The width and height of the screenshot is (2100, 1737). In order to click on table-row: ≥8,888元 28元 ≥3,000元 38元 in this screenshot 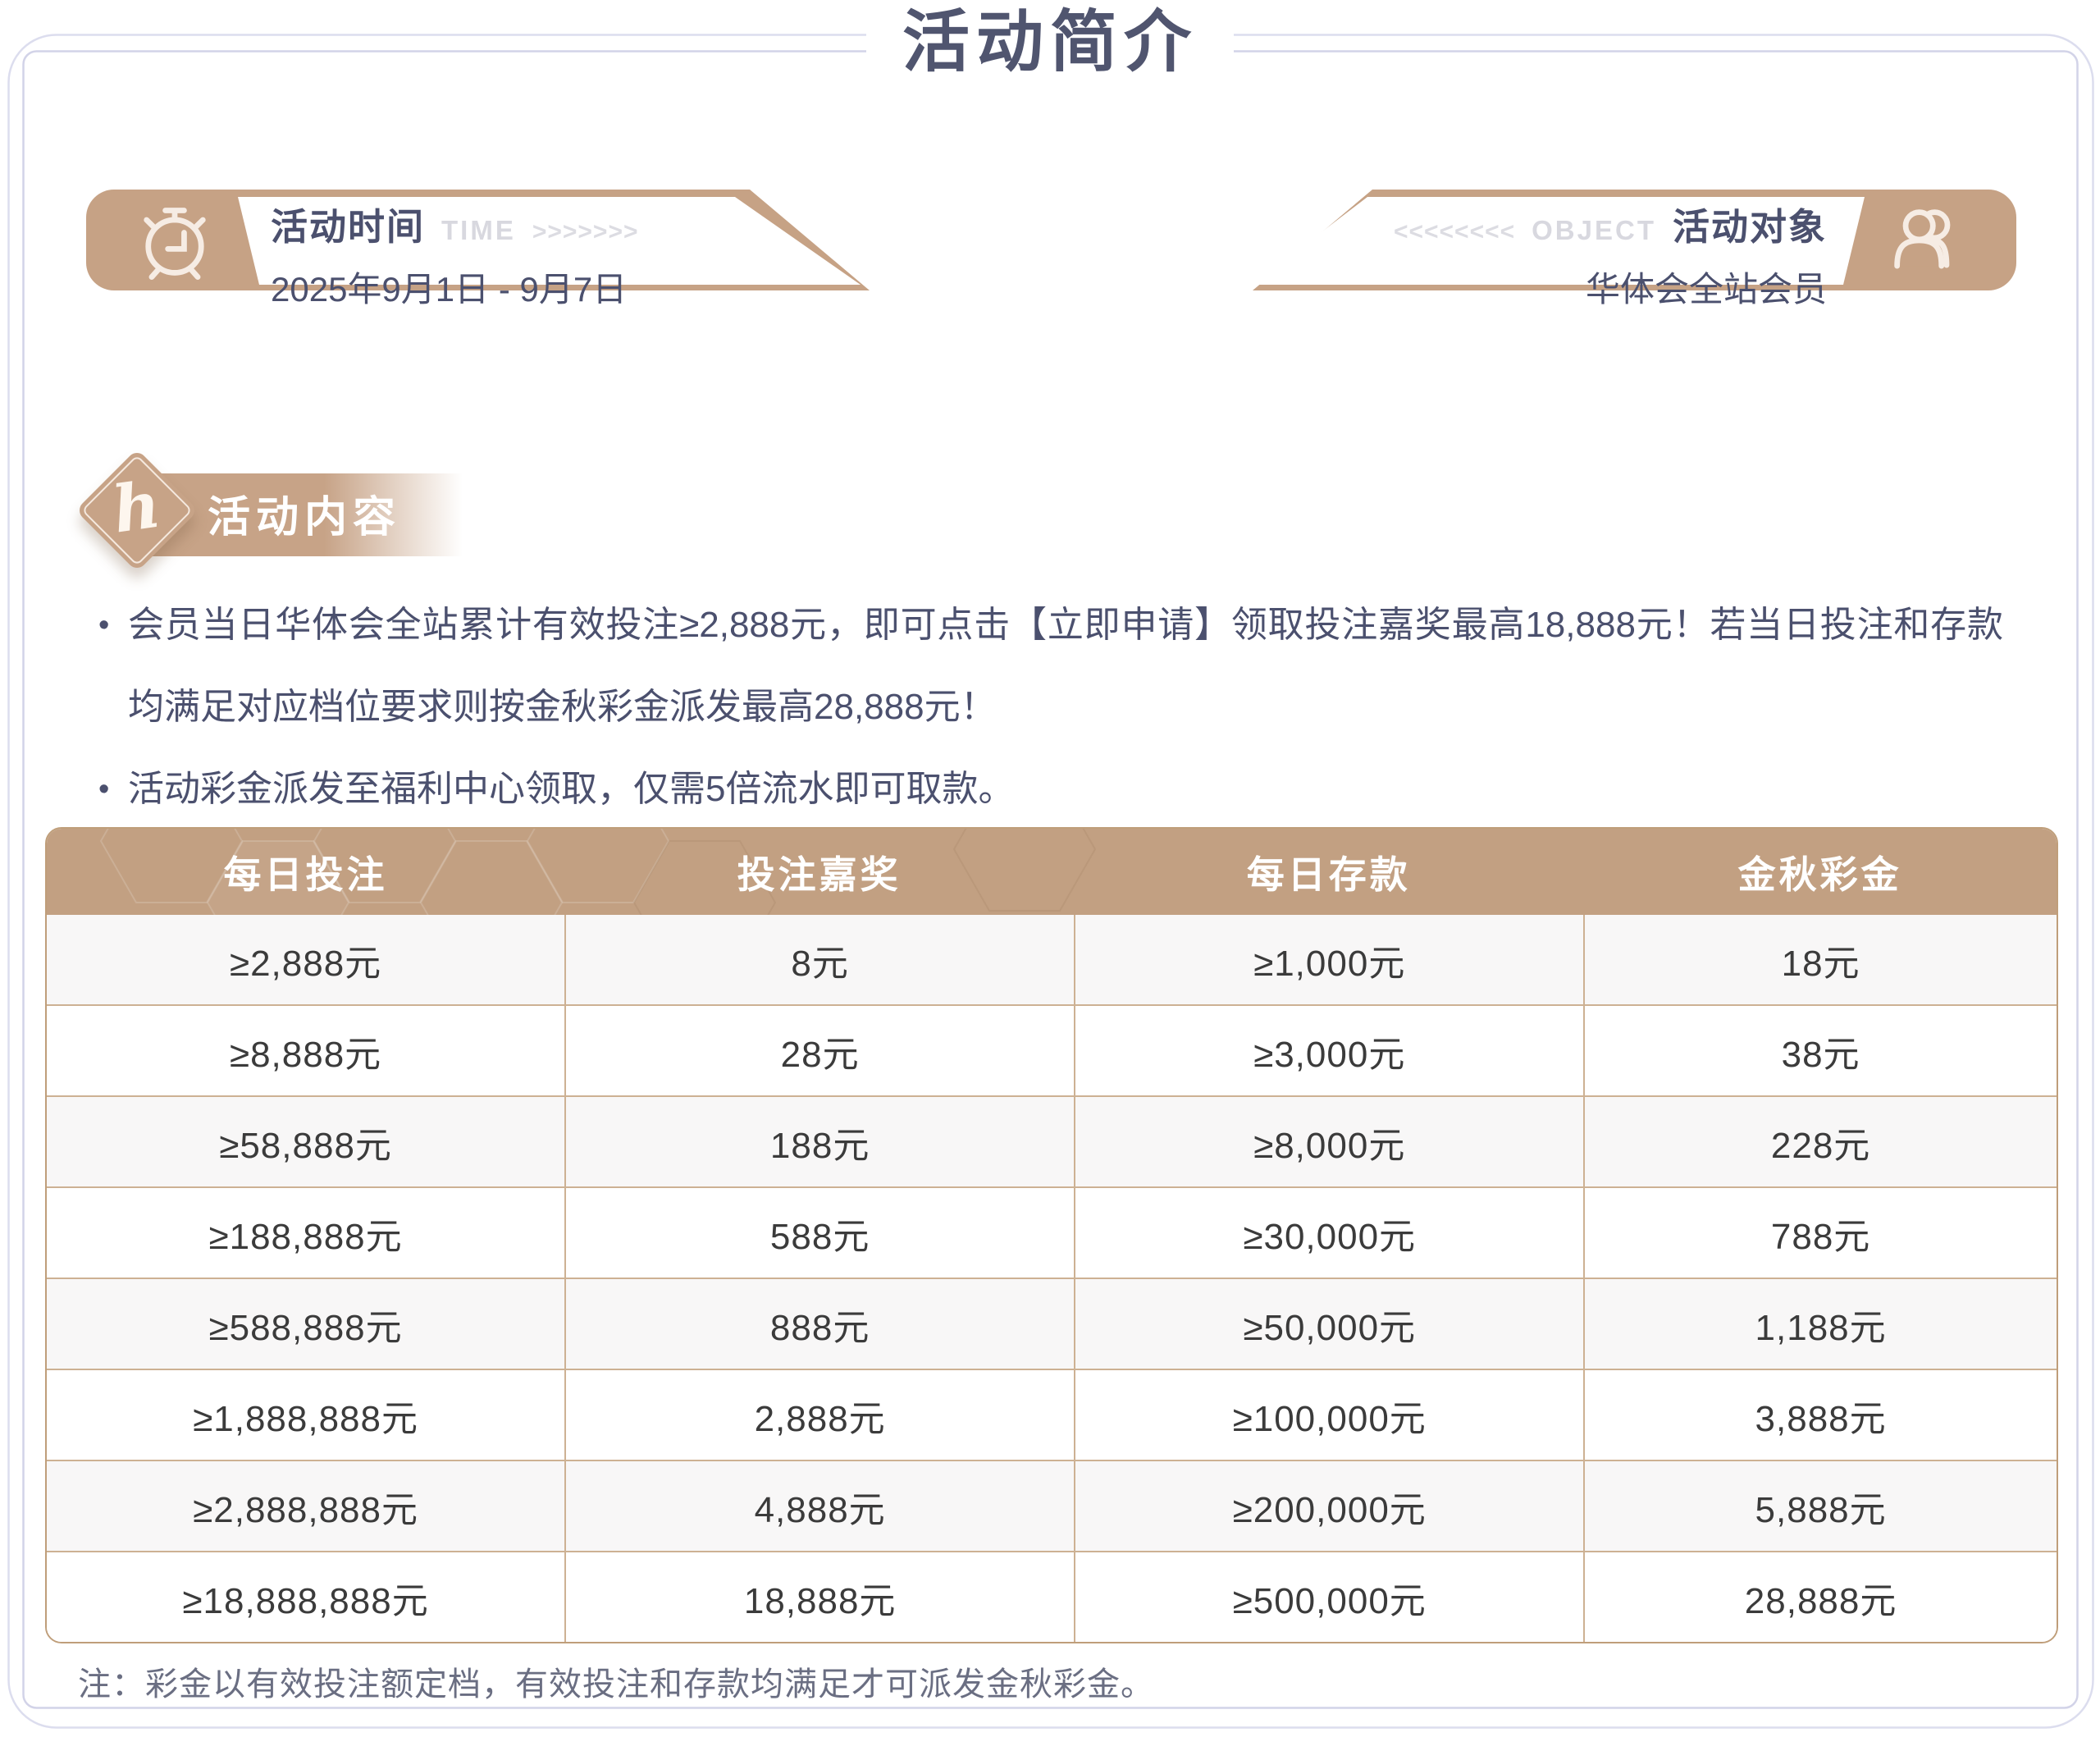, I will do `click(1052, 1049)`.